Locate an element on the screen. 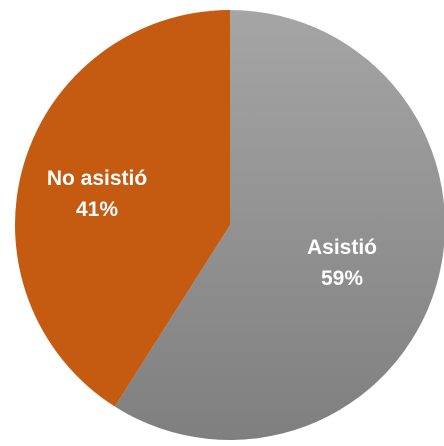 The width and height of the screenshot is (444, 446). slice-label-asistio-name: Asistió is located at coordinates (342, 247).